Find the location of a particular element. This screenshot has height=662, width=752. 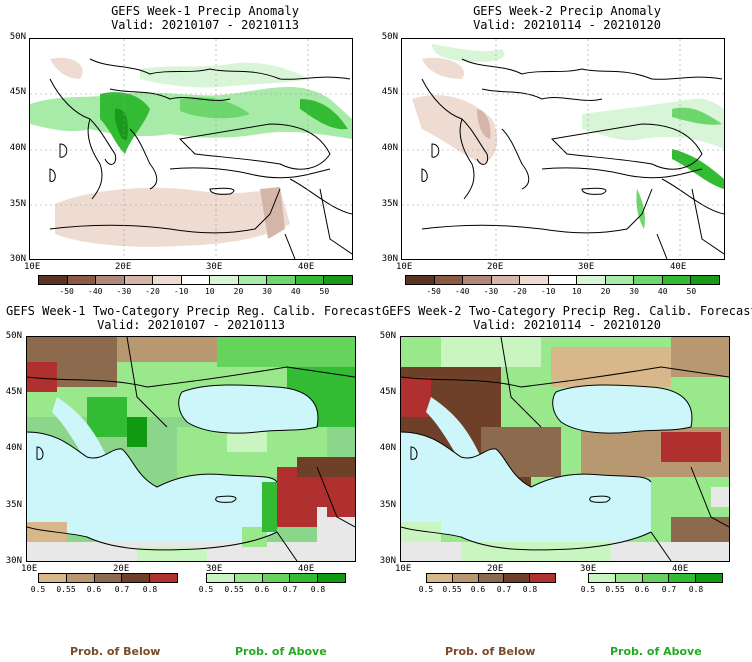

lat-label: 40N is located at coordinates (389, 148).